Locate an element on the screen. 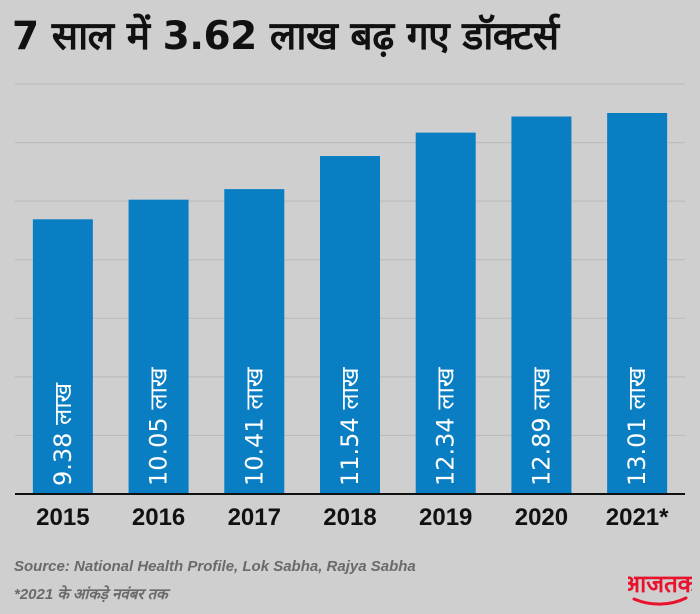  bar-value-label: 12.34 लाख is located at coordinates (446, 426).